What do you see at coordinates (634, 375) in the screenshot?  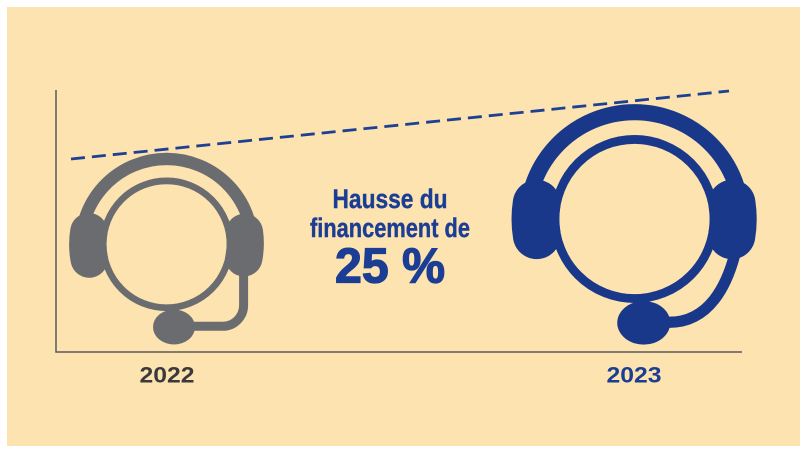 I see `svg-text: 2023` at bounding box center [634, 375].